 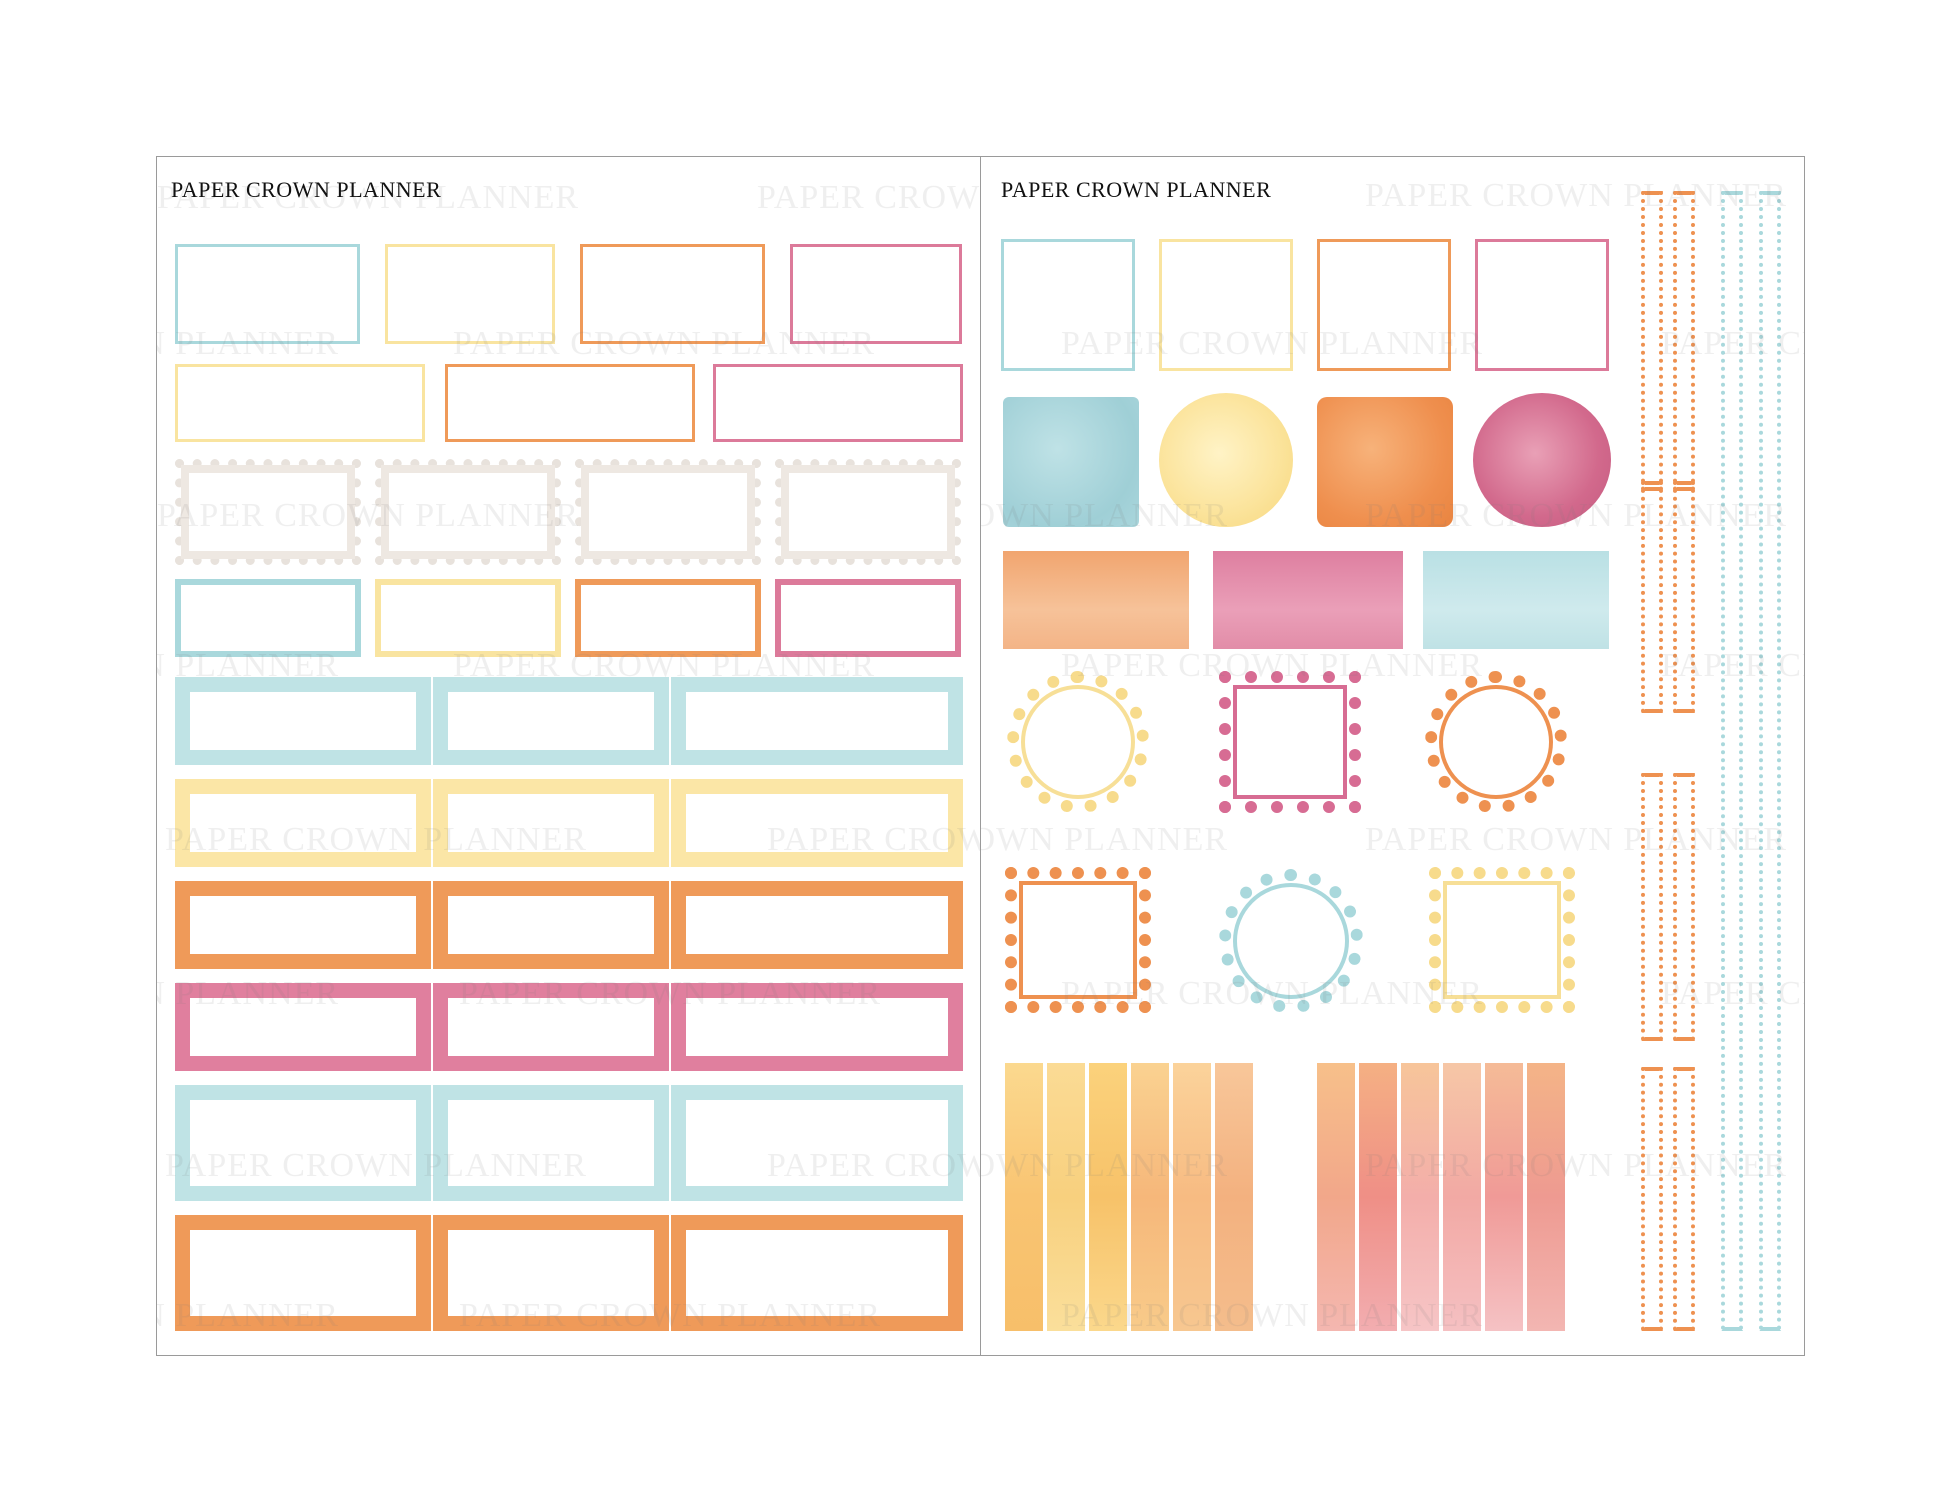 What do you see at coordinates (1384, 305) in the screenshot?
I see `sticker-square-frame-orange` at bounding box center [1384, 305].